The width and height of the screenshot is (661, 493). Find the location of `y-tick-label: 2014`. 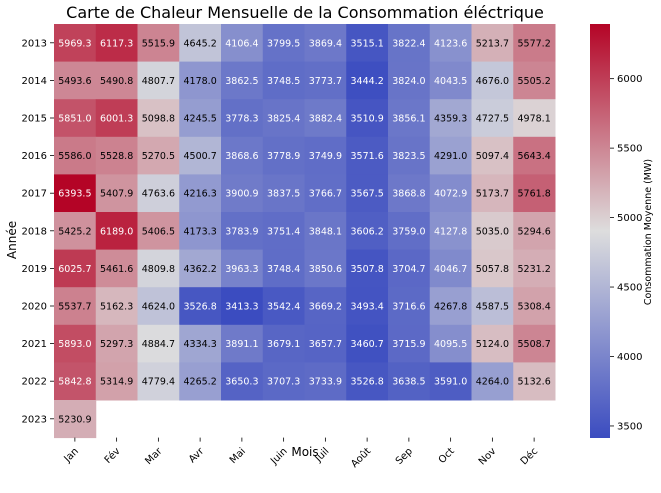

y-tick-label: 2014 is located at coordinates (34, 81).